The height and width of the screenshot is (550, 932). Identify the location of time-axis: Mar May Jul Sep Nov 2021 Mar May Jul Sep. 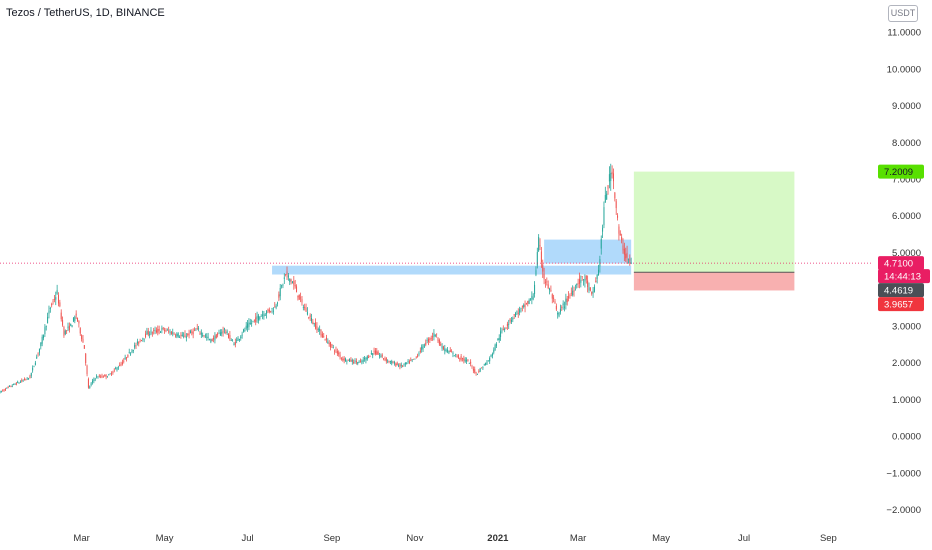
(454, 538).